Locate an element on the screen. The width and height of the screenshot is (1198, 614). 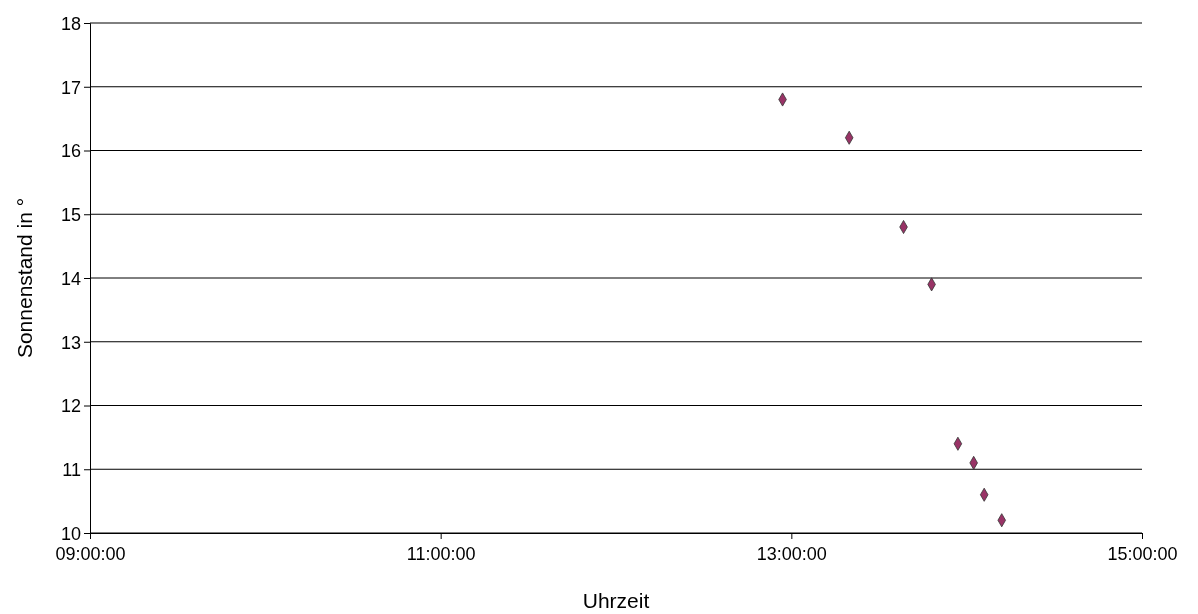
y-tick-label: 10 is located at coordinates (70, 533).